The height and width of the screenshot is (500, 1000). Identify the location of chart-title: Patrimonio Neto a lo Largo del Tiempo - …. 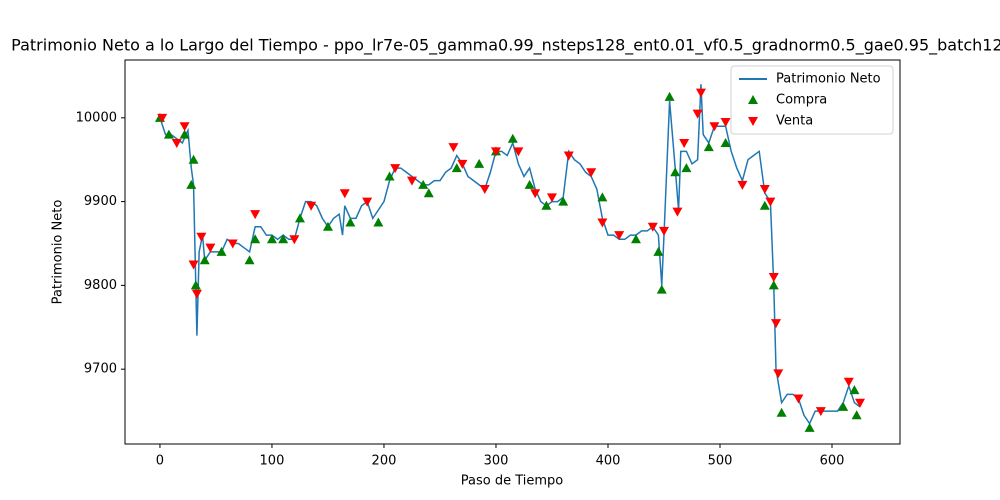
(505, 46).